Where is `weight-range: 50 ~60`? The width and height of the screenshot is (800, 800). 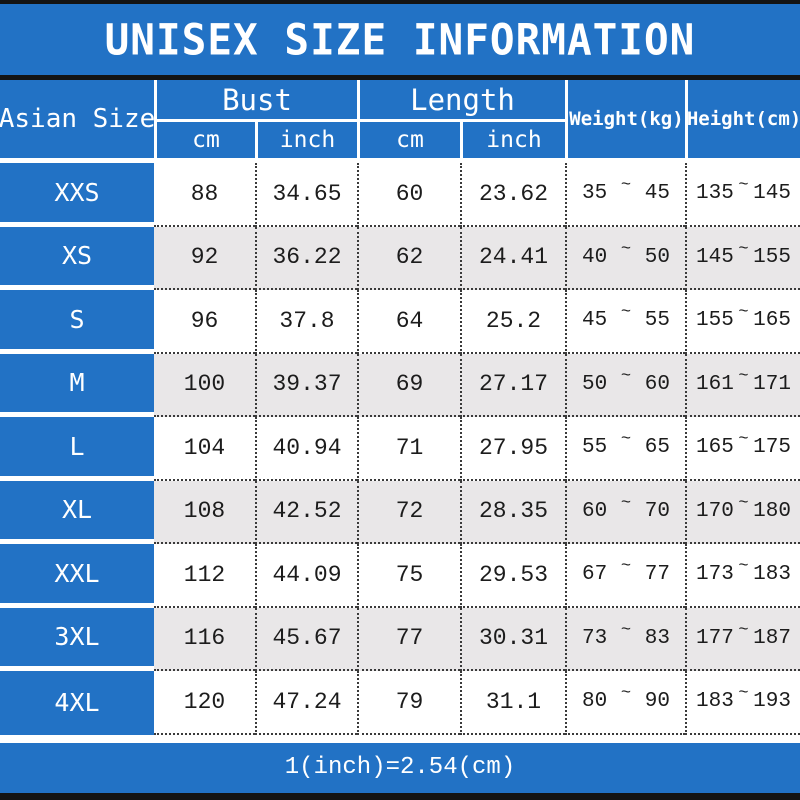
weight-range: 50 ~60 is located at coordinates (625, 385).